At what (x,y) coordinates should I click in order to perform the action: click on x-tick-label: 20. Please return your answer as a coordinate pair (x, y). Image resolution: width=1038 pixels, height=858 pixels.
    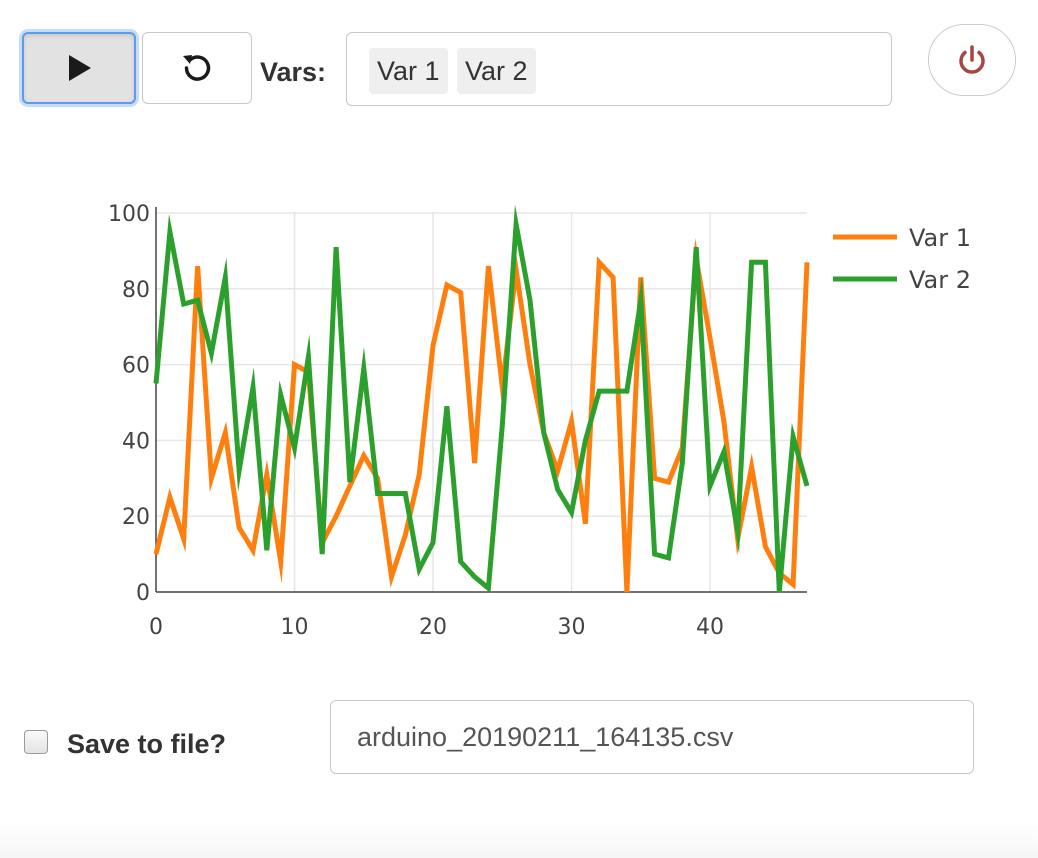
    Looking at the image, I should click on (433, 627).